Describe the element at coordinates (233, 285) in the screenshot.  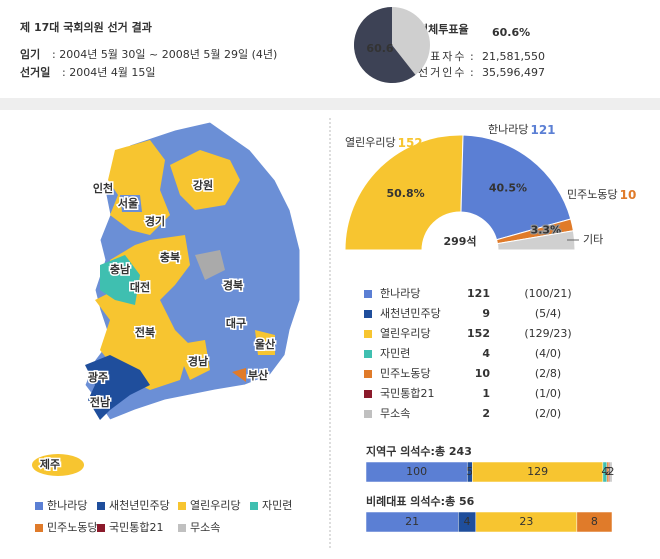
I see `region-label: 경북` at that location.